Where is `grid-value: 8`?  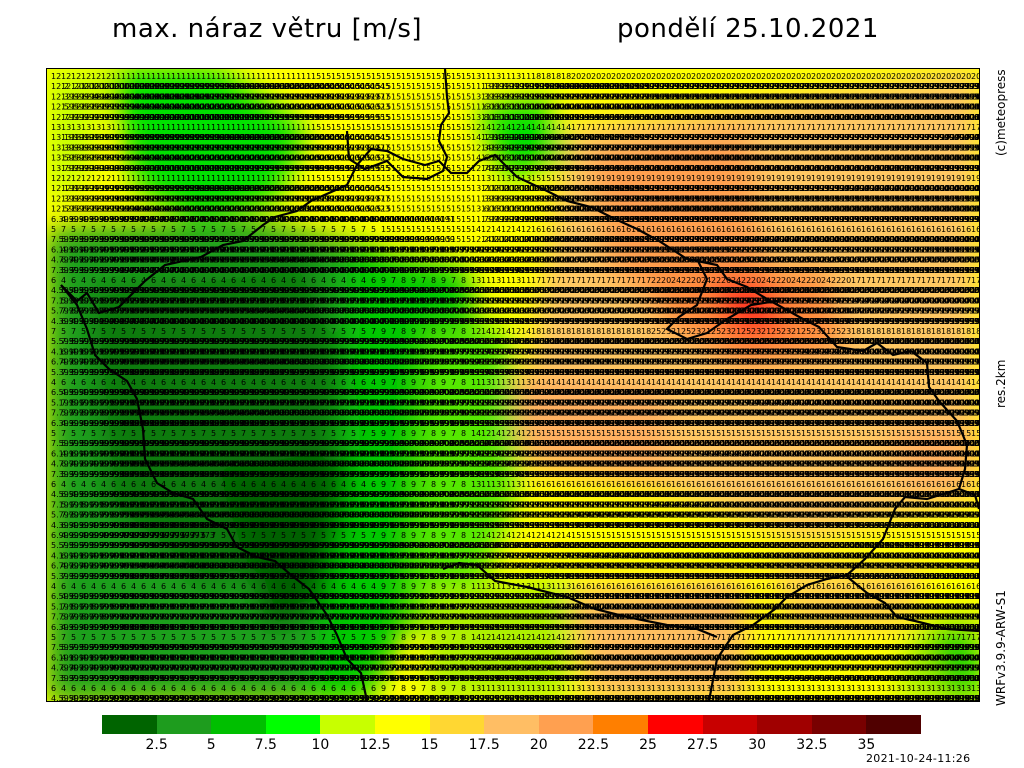 grid-value: 8 is located at coordinates (463, 331).